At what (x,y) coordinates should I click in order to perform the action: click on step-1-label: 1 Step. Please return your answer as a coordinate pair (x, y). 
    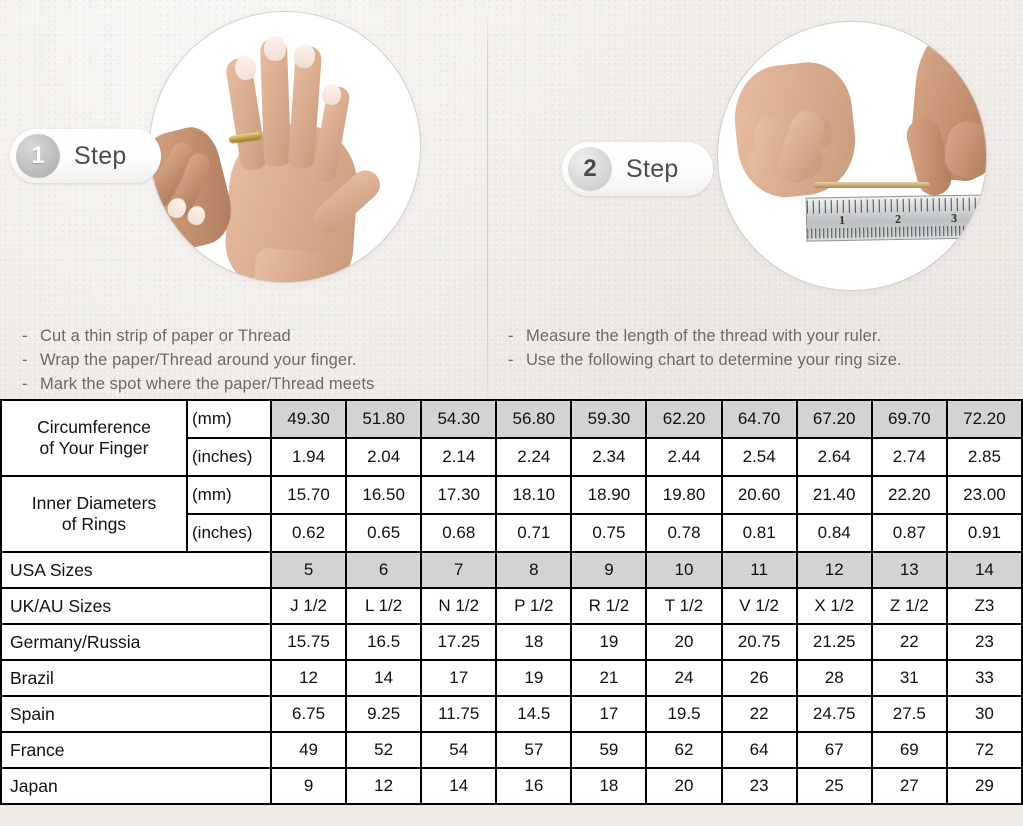
    Looking at the image, I should click on (85, 156).